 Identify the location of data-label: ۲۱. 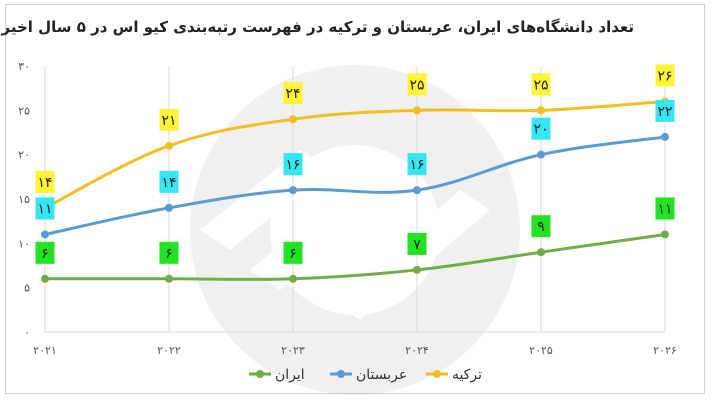
(168, 121).